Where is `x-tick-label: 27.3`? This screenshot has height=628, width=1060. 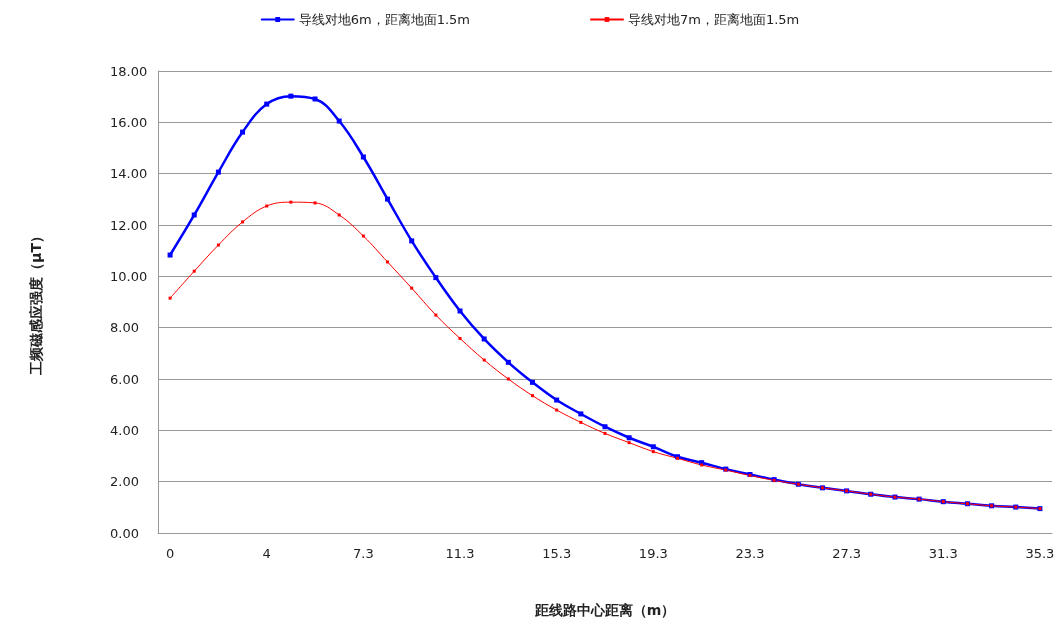 x-tick-label: 27.3 is located at coordinates (847, 553).